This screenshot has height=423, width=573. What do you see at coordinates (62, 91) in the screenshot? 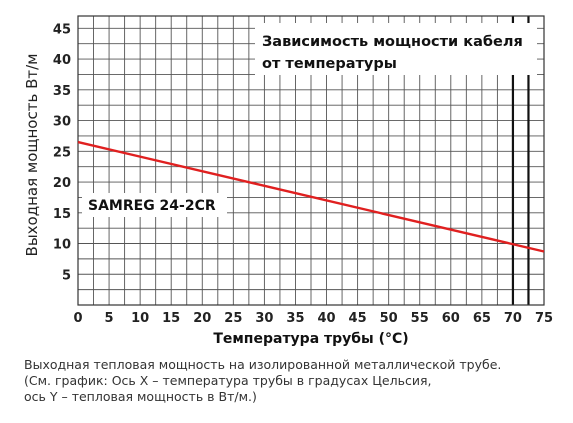
I see `y-tick-label: 35` at bounding box center [62, 91].